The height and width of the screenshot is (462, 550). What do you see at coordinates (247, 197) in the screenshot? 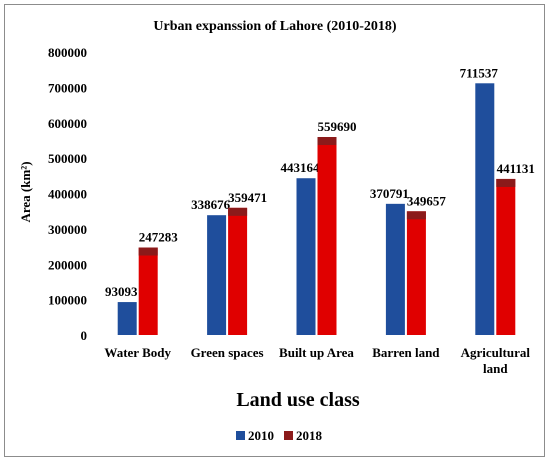
I see `data-label: 359471` at bounding box center [247, 197].